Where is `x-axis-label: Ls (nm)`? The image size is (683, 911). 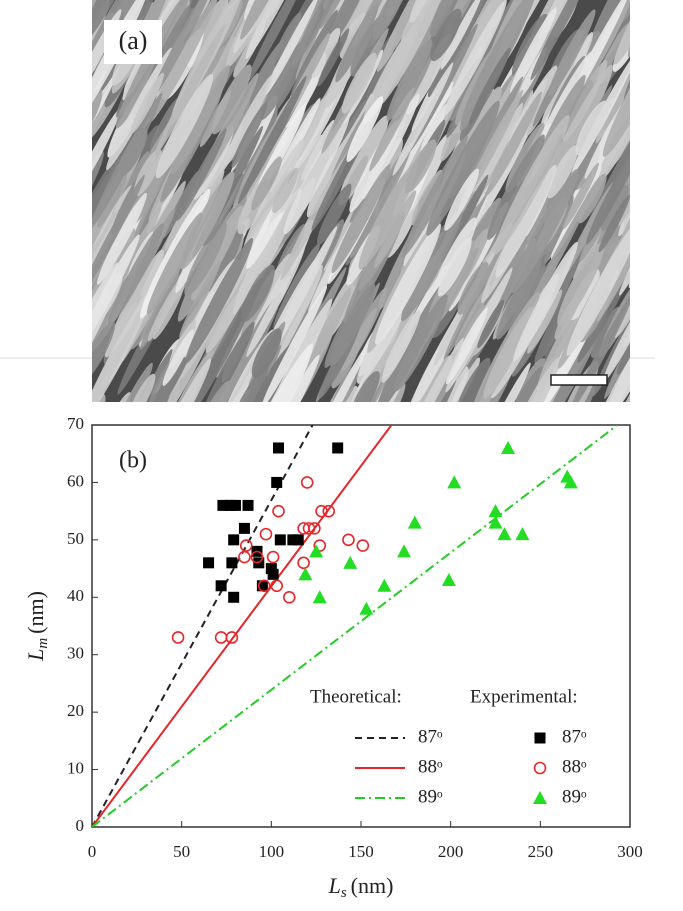 x-axis-label: Ls (nm) is located at coordinates (361, 887).